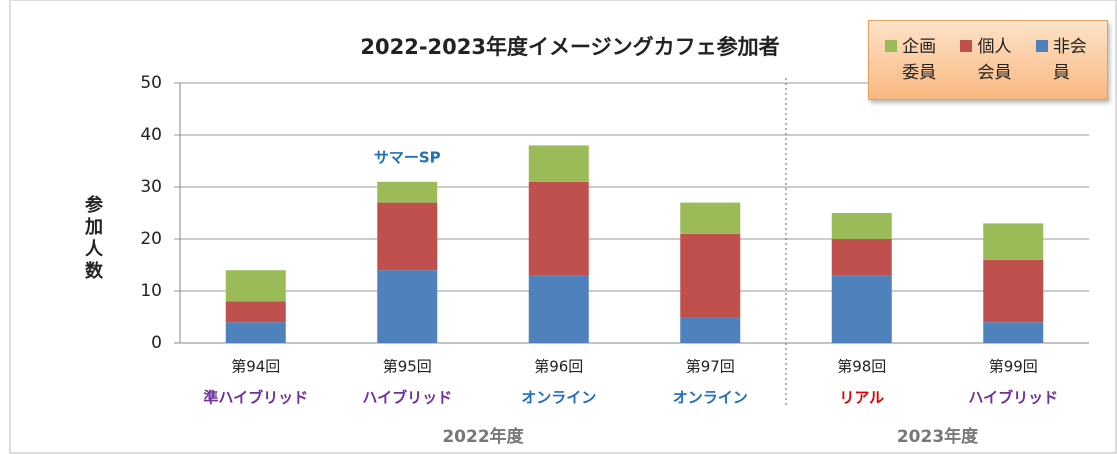 The width and height of the screenshot is (1117, 454). I want to click on legend-entry: 個人会員, so click(987, 60).